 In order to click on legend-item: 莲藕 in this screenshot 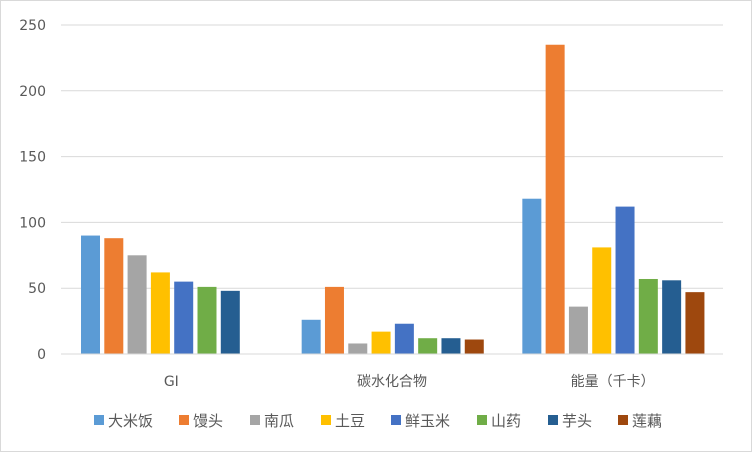, I will do `click(640, 421)`.